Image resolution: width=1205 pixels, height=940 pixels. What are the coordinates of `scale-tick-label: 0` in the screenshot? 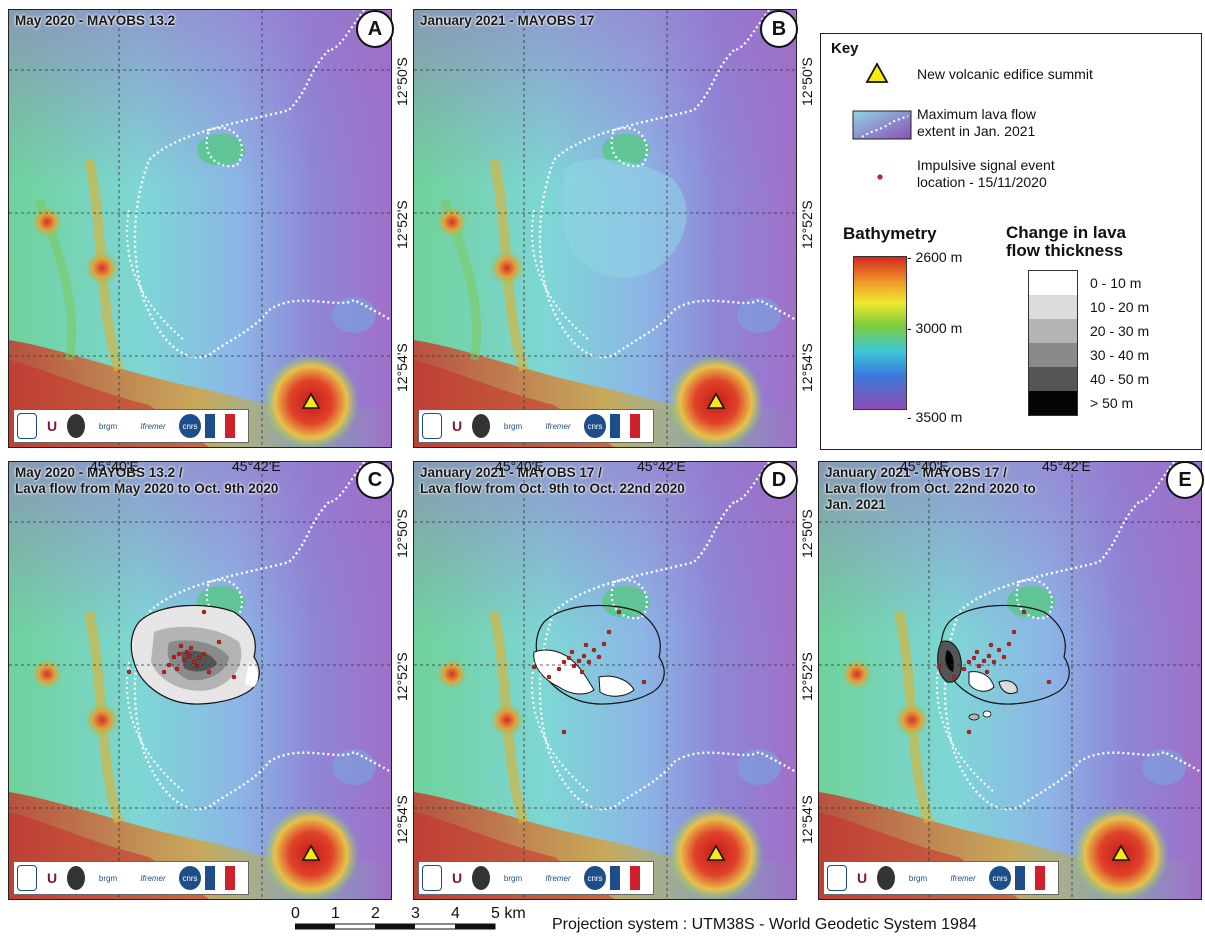 It's located at (295, 913).